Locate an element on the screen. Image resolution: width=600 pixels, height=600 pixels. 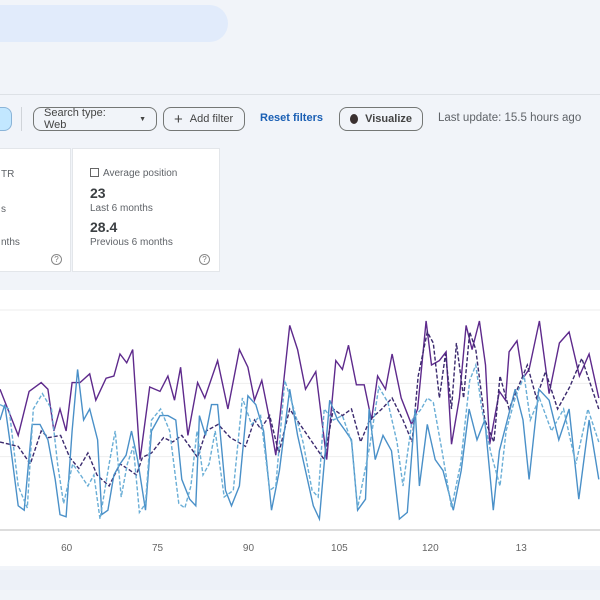
search-bar is located at coordinates (114, 23).